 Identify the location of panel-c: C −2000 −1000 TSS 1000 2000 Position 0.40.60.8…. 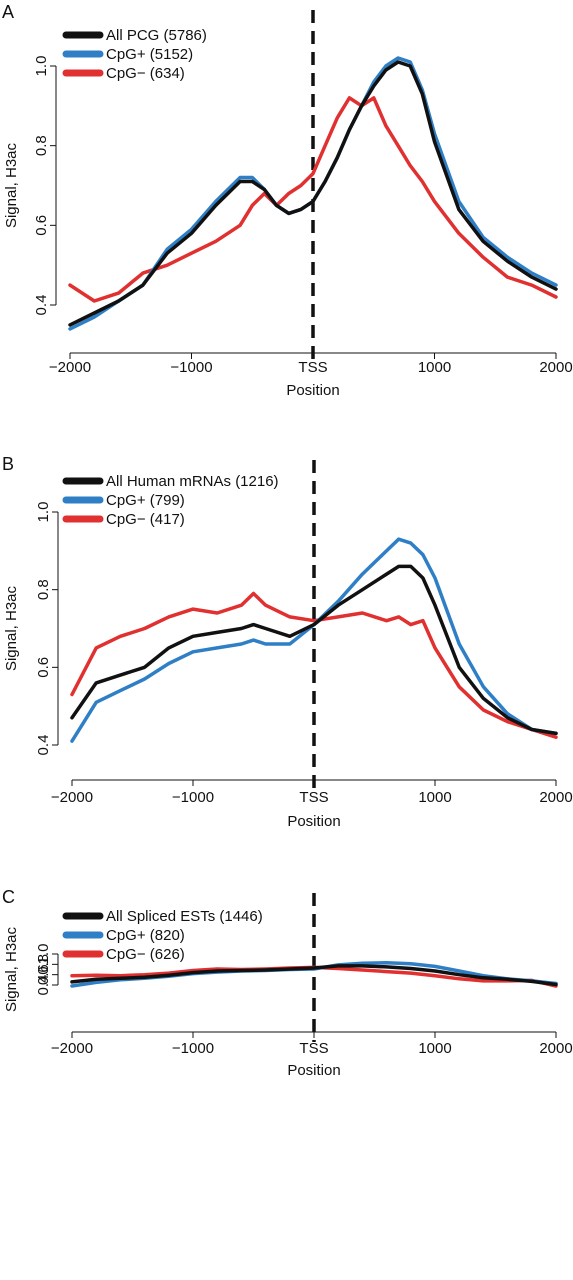
(287, 983).